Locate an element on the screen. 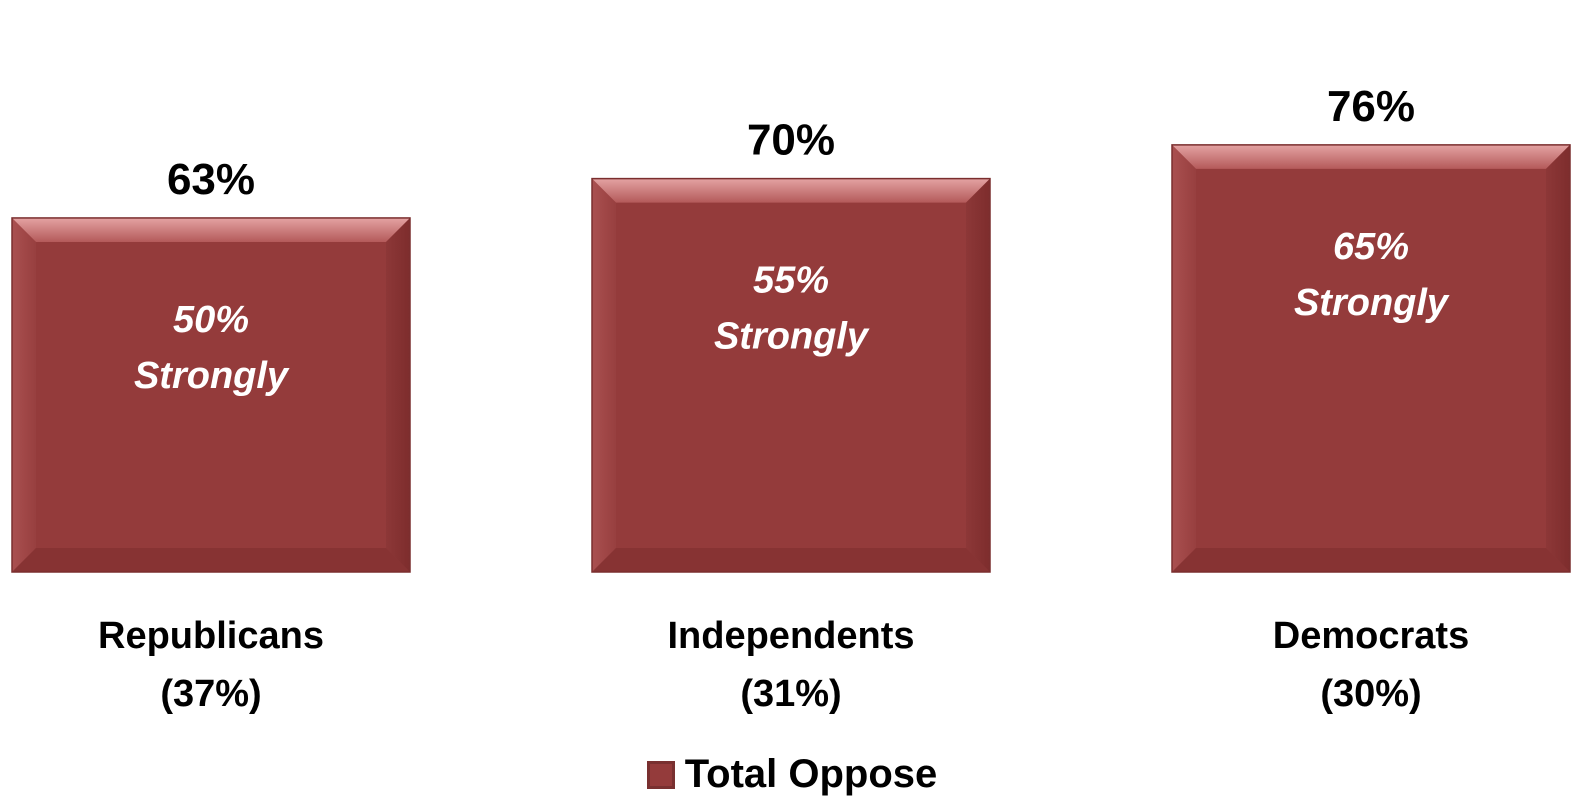  legend-label: Total Oppose is located at coordinates (811, 774).